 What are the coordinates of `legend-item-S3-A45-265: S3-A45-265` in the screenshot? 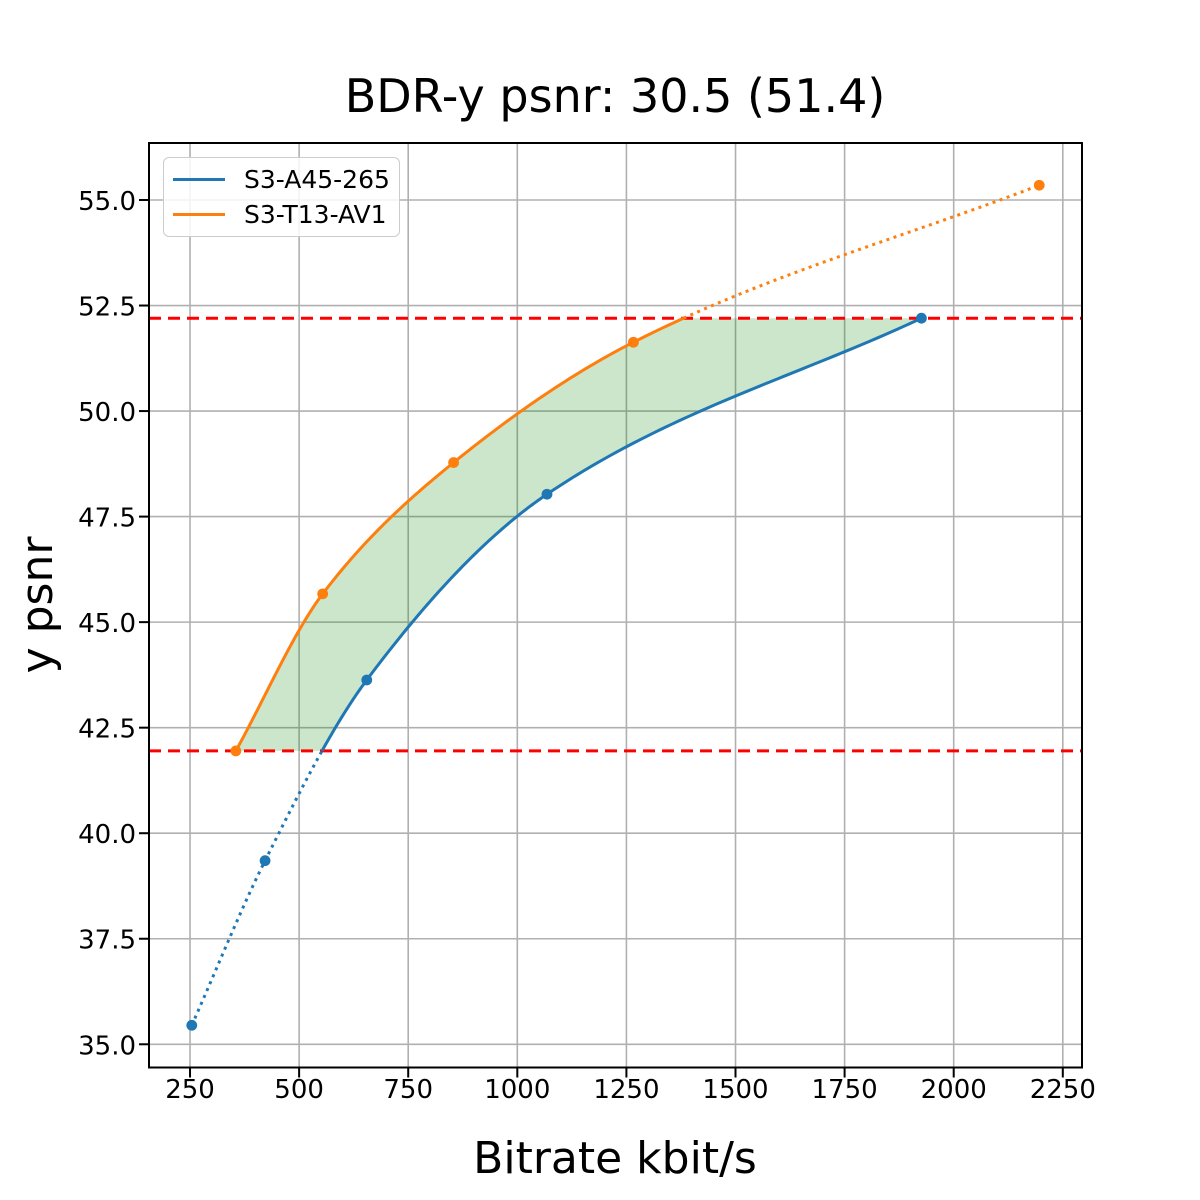 It's located at (281, 179).